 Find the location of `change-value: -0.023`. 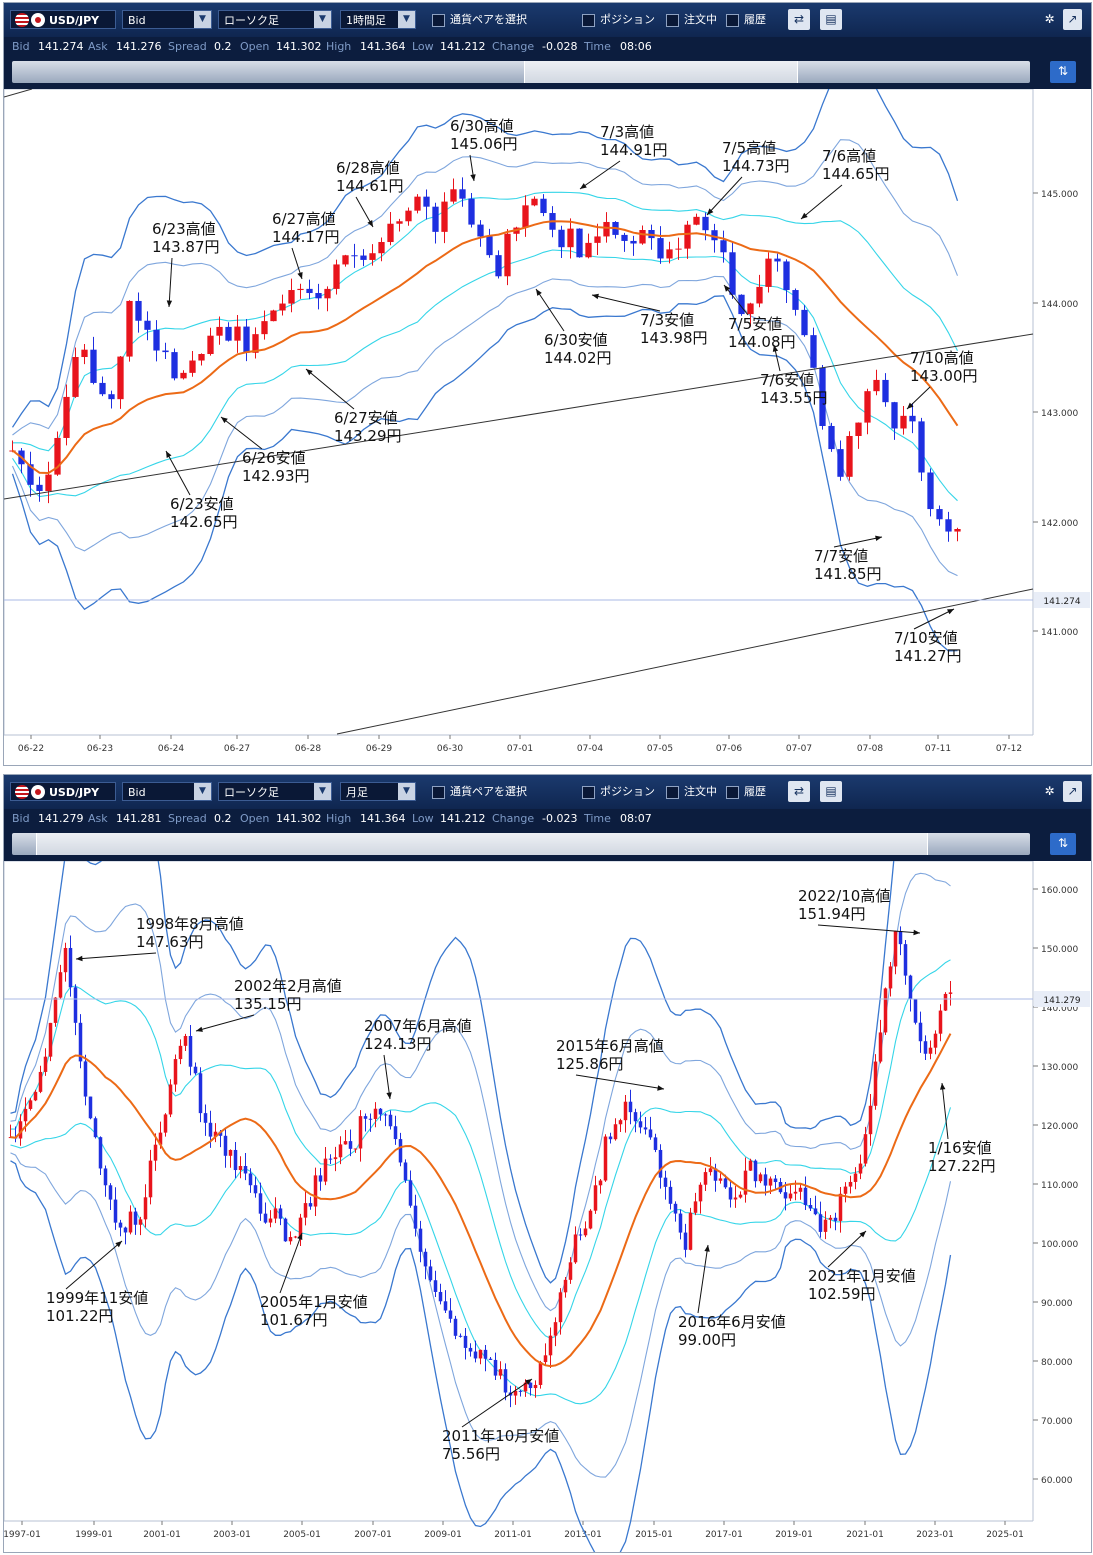

change-value: -0.023 is located at coordinates (560, 818).